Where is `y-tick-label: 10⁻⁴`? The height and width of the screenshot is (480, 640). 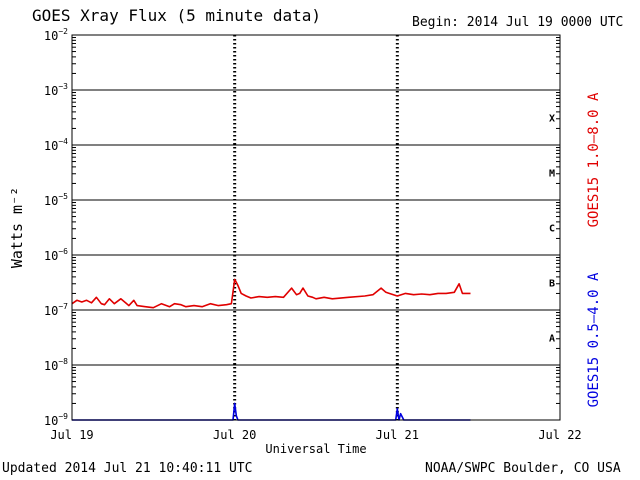 y-tick-label: 10⁻⁴ is located at coordinates (56, 145).